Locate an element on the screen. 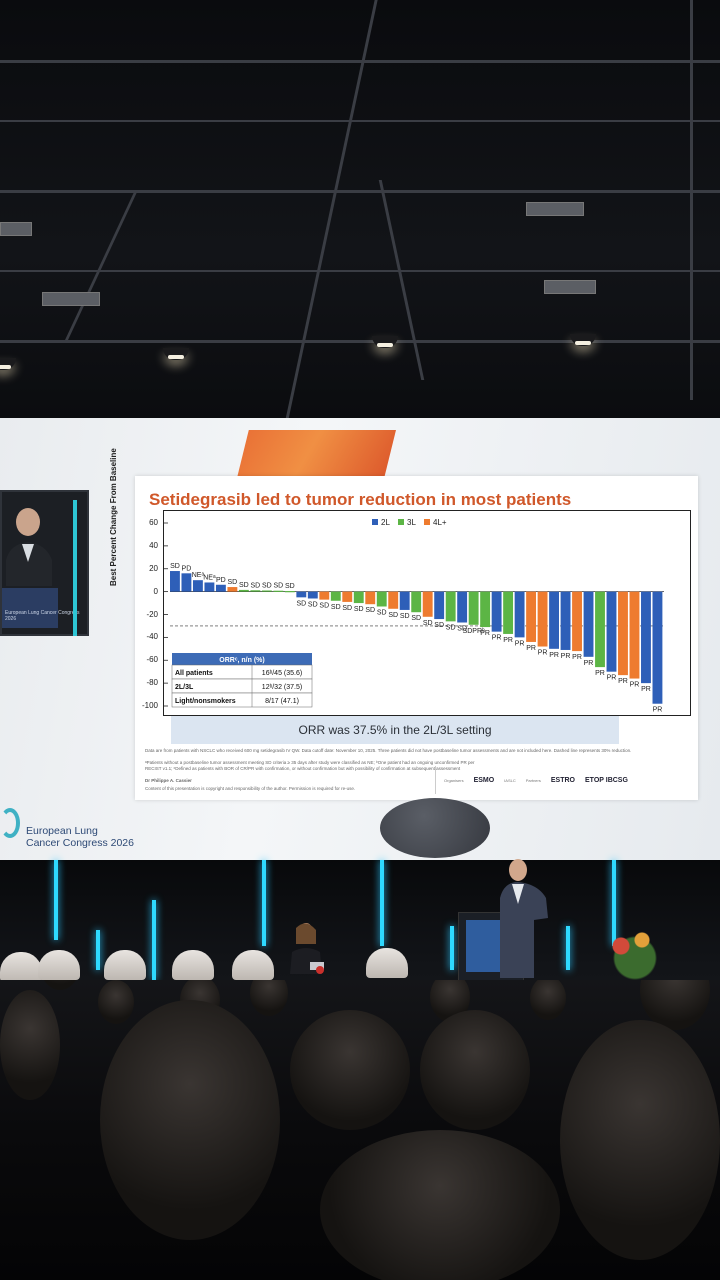 Image resolution: width=720 pixels, height=1280 pixels. congress-name-line2: Cancer Congress 2026 is located at coordinates (80, 843).